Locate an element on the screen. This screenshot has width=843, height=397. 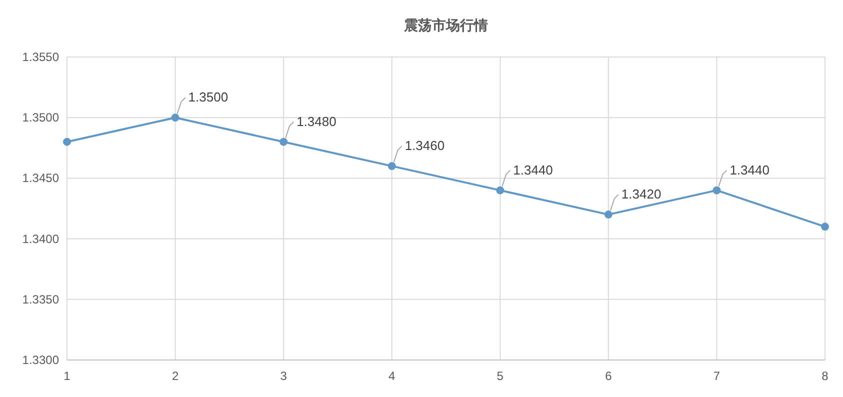
y-tick-label: 1.3450 is located at coordinates (41, 178).